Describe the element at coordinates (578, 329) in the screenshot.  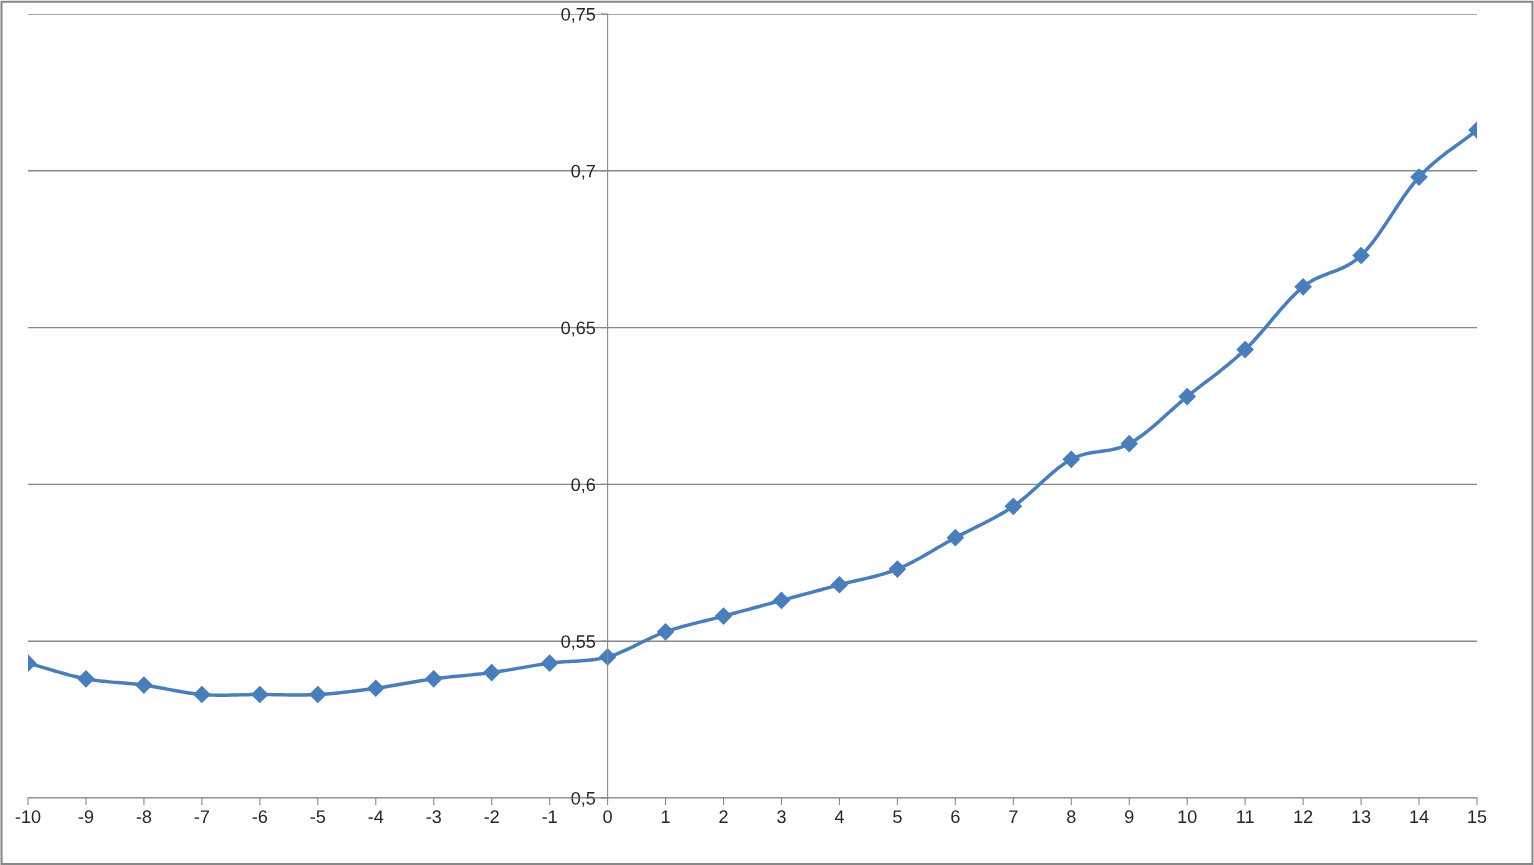
I see `y-tick-label: 0,65` at that location.